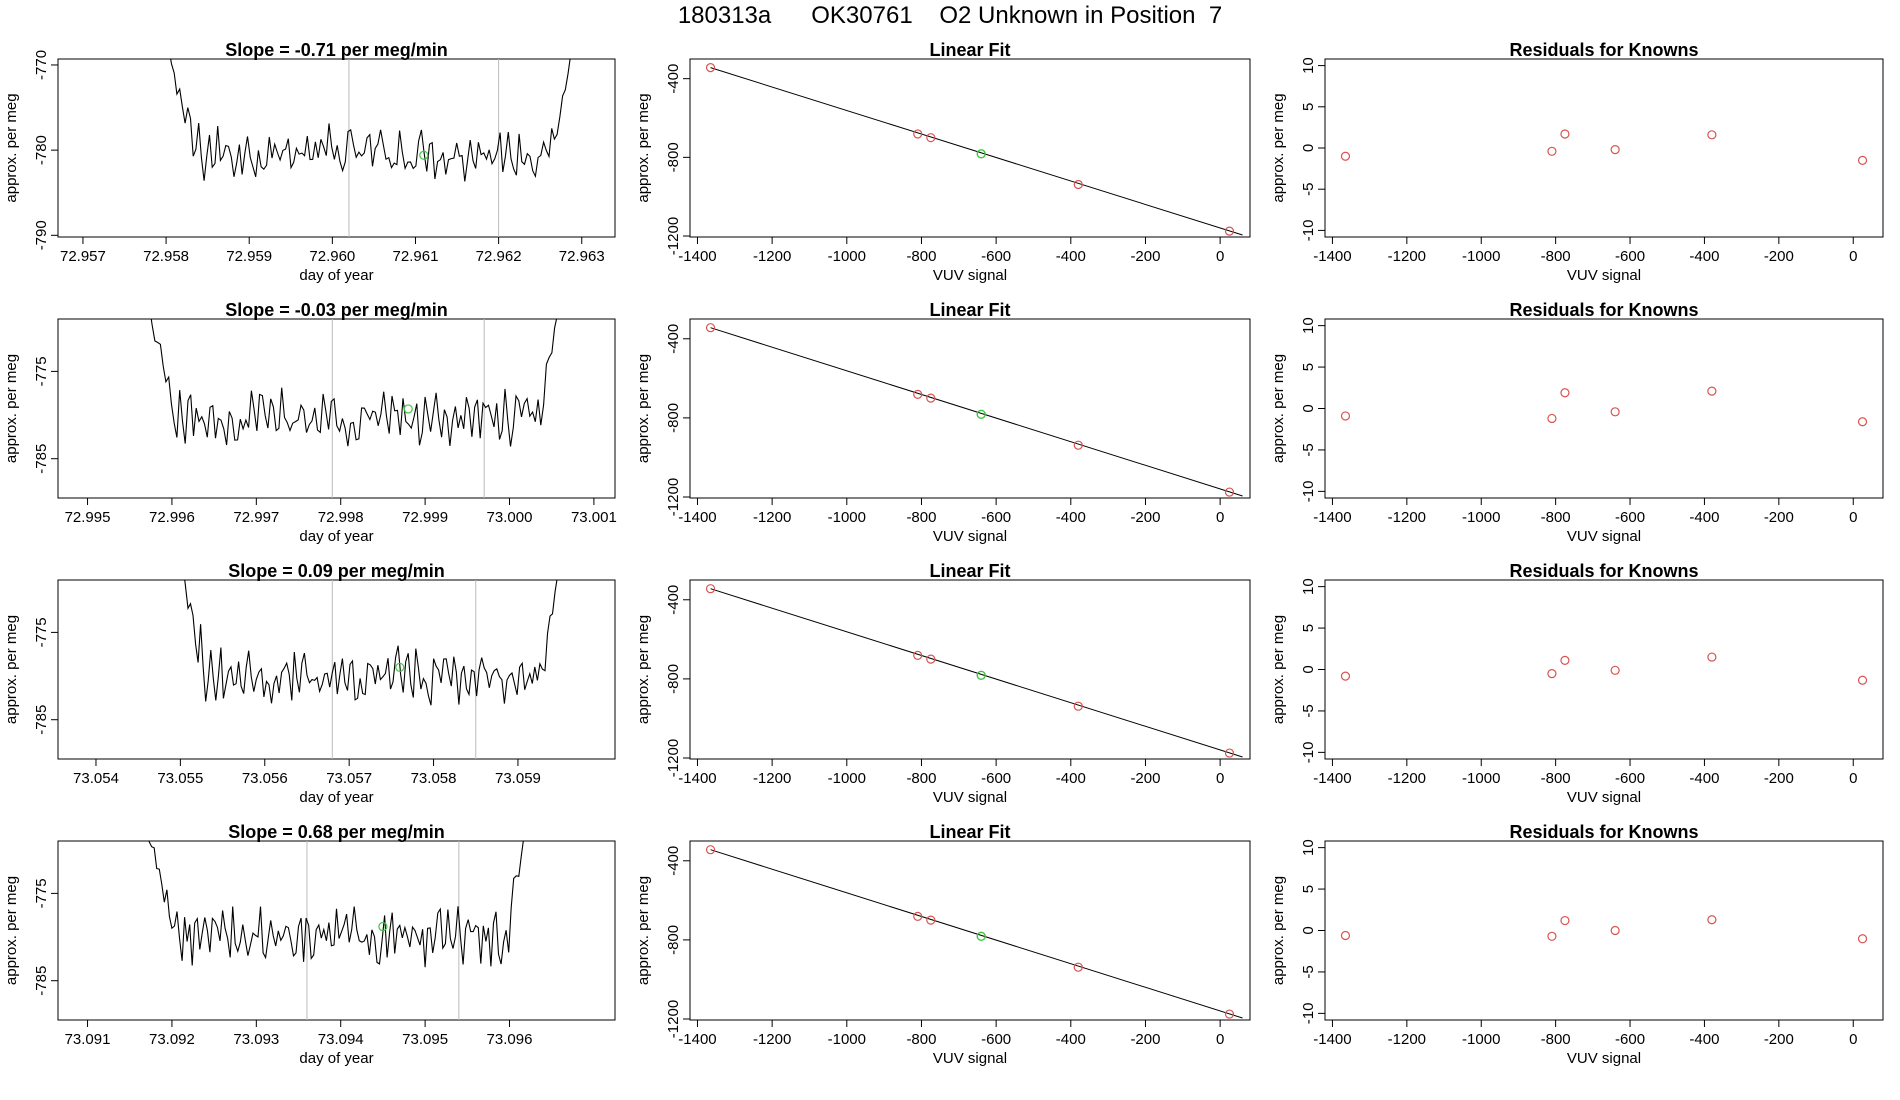  What do you see at coordinates (434, 778) in the screenshot?
I see `x-tick-label: 73.058` at bounding box center [434, 778].